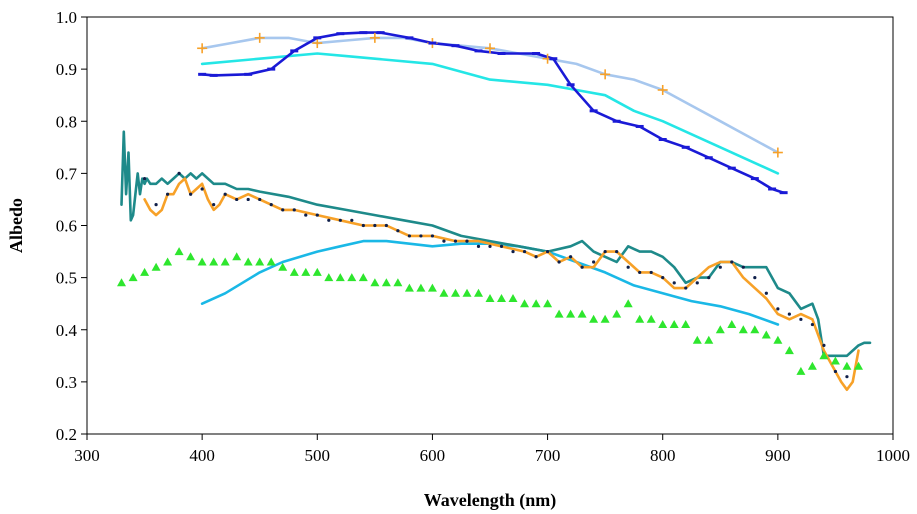 The image size is (917, 514). Describe the element at coordinates (663, 455) in the screenshot. I see `x-tick-label: 800` at that location.